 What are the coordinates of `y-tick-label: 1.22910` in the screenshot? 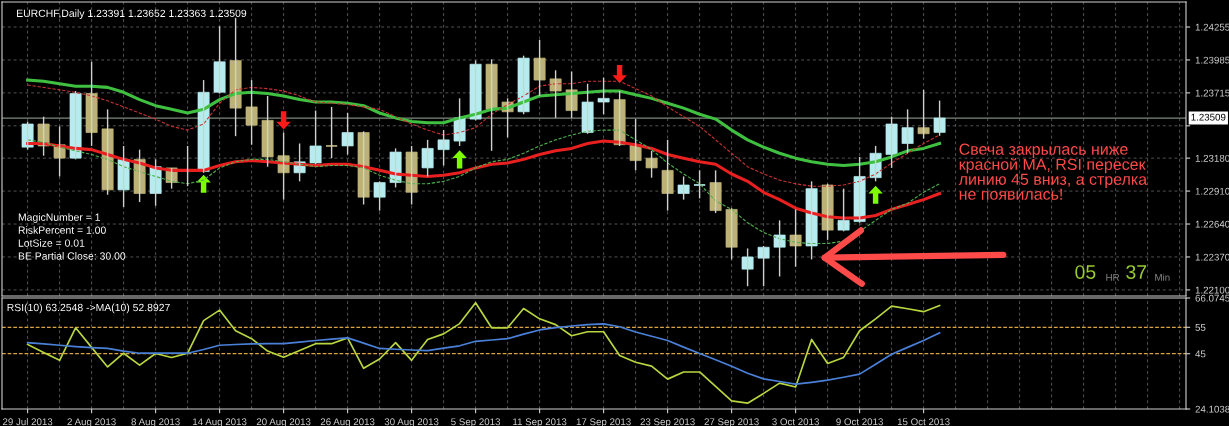 It's located at (1212, 191).